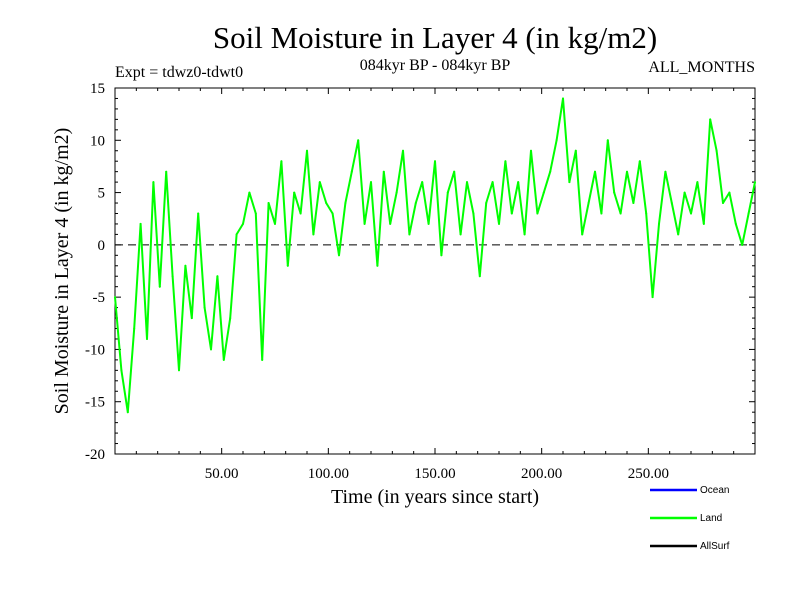 The height and width of the screenshot is (600, 800). I want to click on x-axis-label: Time (in years since start), so click(435, 497).